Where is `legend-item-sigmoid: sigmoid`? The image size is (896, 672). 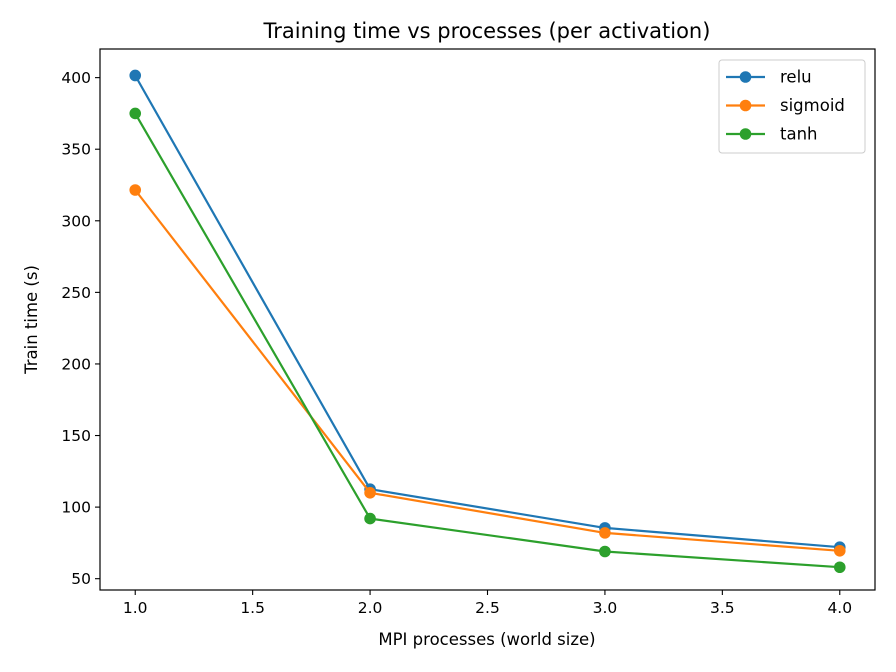
legend-item-sigmoid: sigmoid is located at coordinates (785, 105).